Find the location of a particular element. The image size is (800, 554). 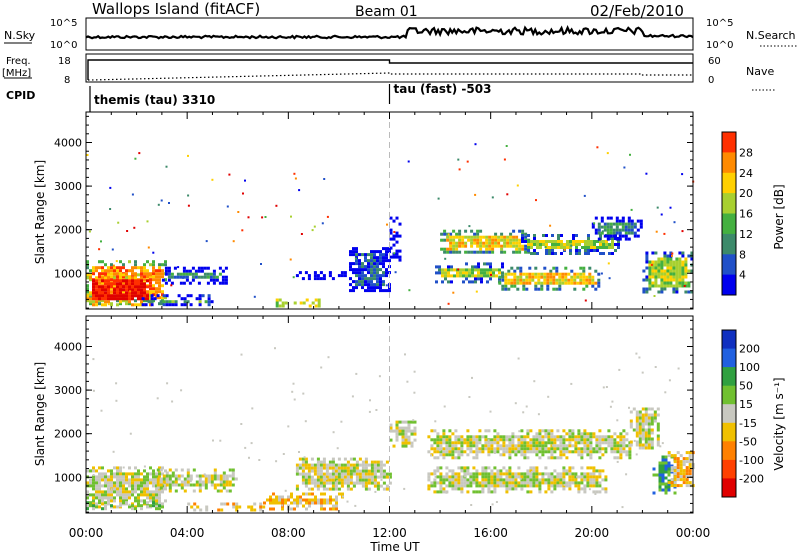

x-axis-label: Time UT is located at coordinates (394, 547).